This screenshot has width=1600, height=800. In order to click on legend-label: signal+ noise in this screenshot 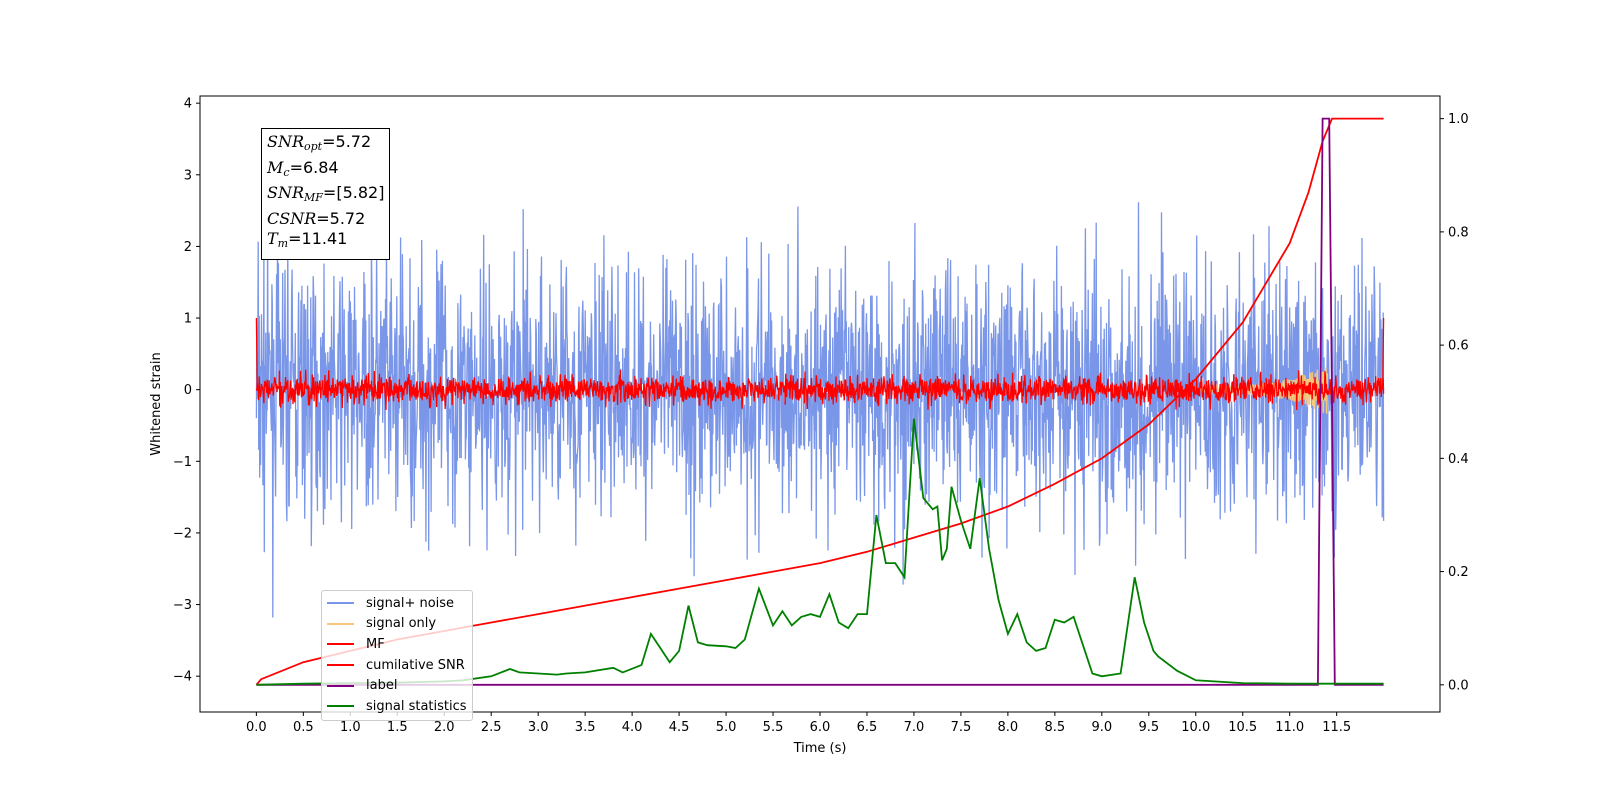, I will do `click(410, 603)`.